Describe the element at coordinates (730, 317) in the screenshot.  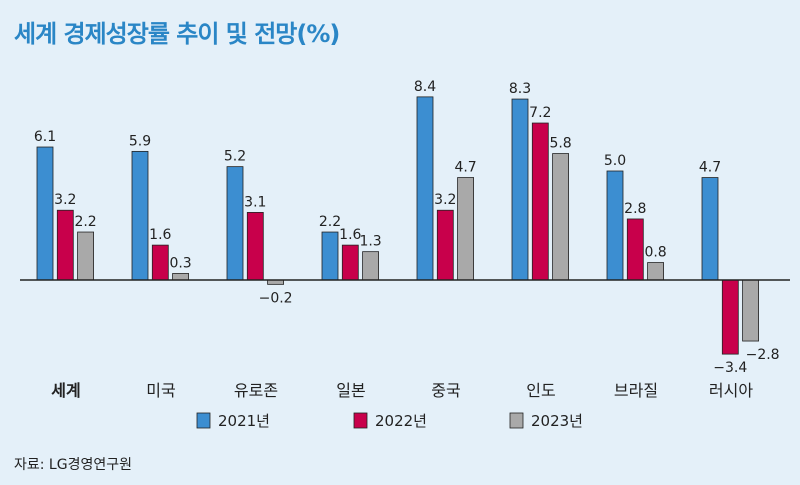
I see `bar-러시아-2022년` at that location.